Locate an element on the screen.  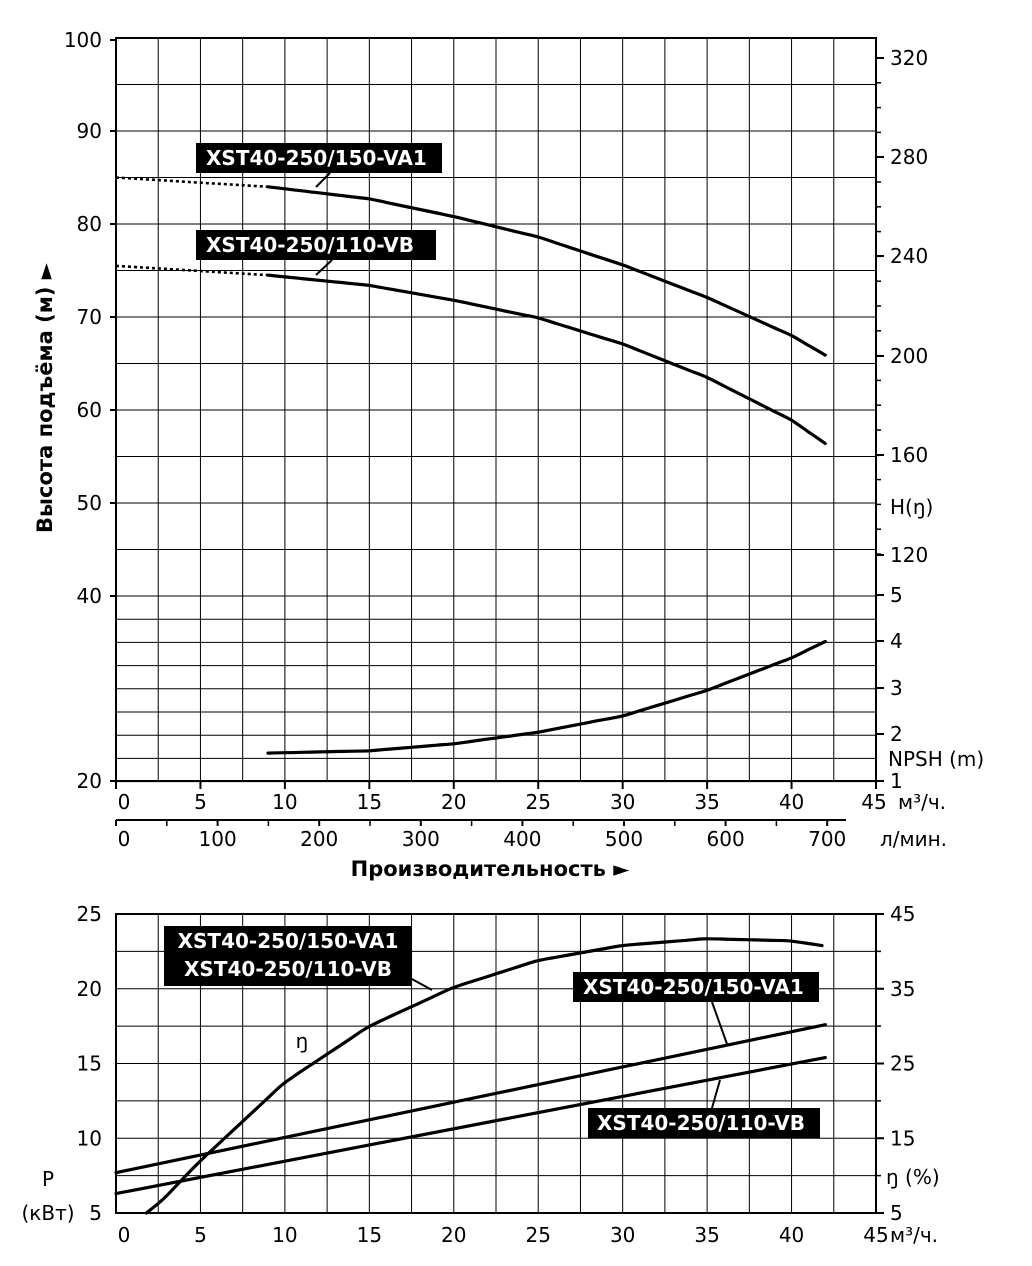
top-ytick-label: 100 is located at coordinates (83, 40).